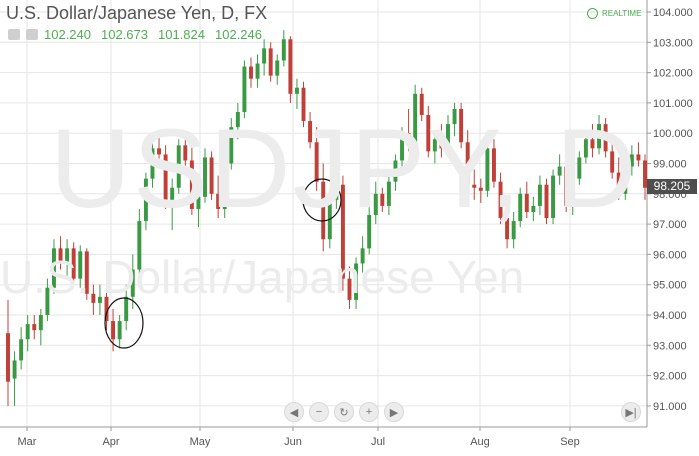 The height and width of the screenshot is (456, 699). What do you see at coordinates (673, 104) in the screenshot?
I see `y-tick-label: 101.000` at bounding box center [673, 104].